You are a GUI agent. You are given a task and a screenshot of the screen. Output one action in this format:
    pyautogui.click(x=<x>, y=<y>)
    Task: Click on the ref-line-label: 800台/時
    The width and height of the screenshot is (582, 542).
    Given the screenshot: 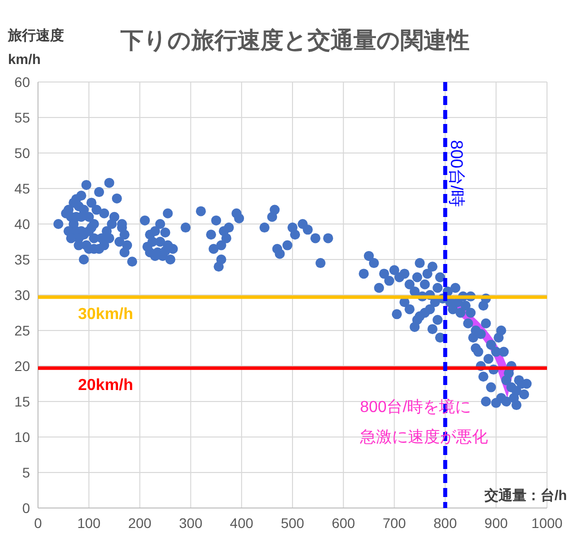 What is the action you would take?
    pyautogui.click(x=456, y=174)
    